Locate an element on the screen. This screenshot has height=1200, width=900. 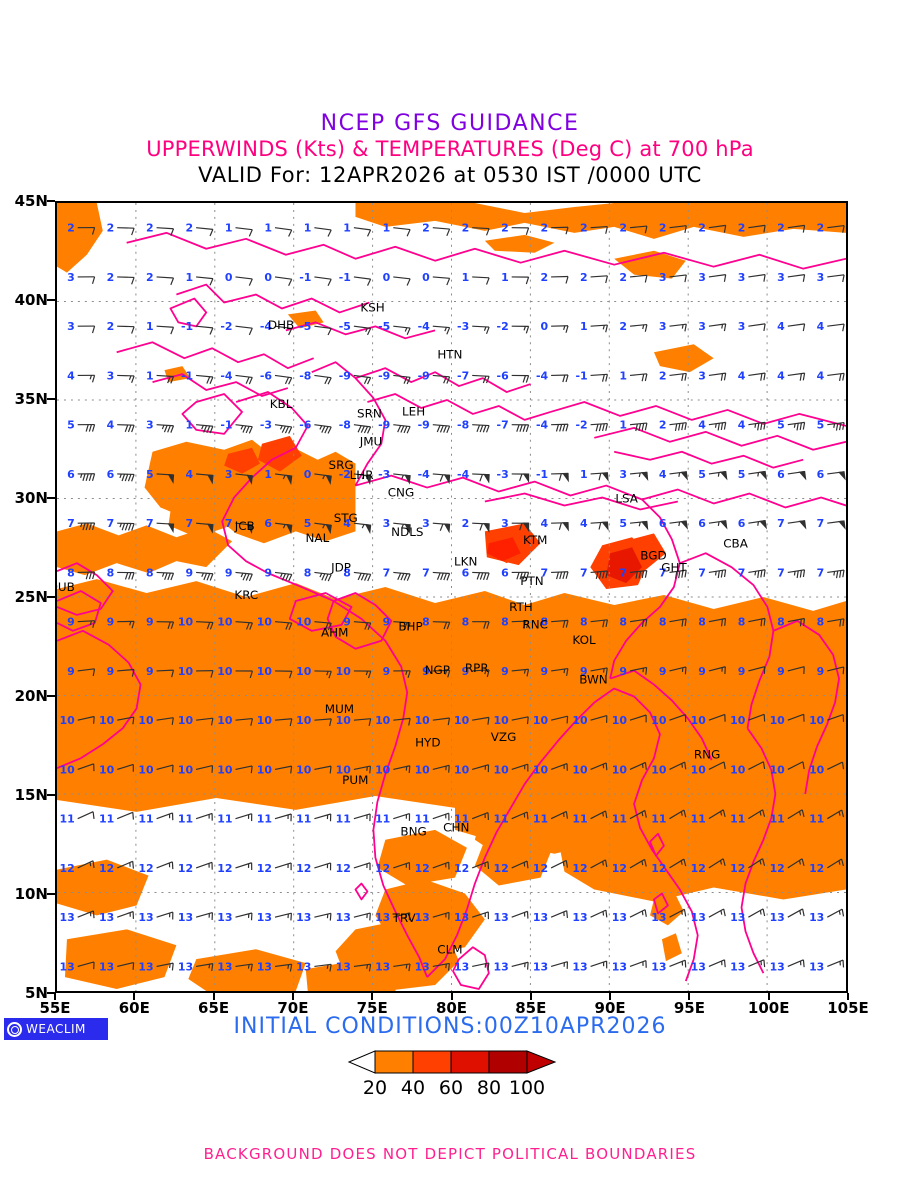
lat-tick-label: 5N is located at coordinates (36, 993).